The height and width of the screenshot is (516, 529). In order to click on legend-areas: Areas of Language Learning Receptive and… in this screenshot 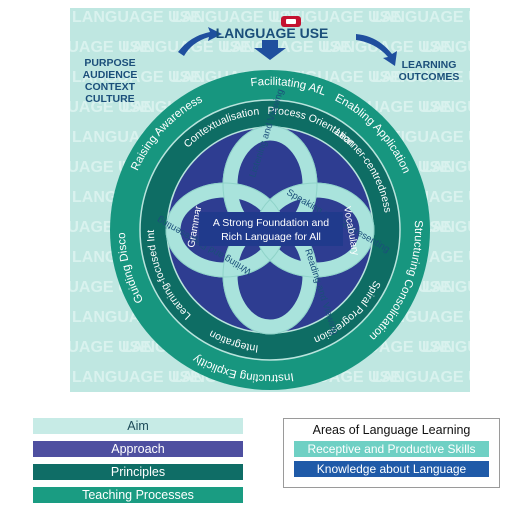, I will do `click(391, 453)`.